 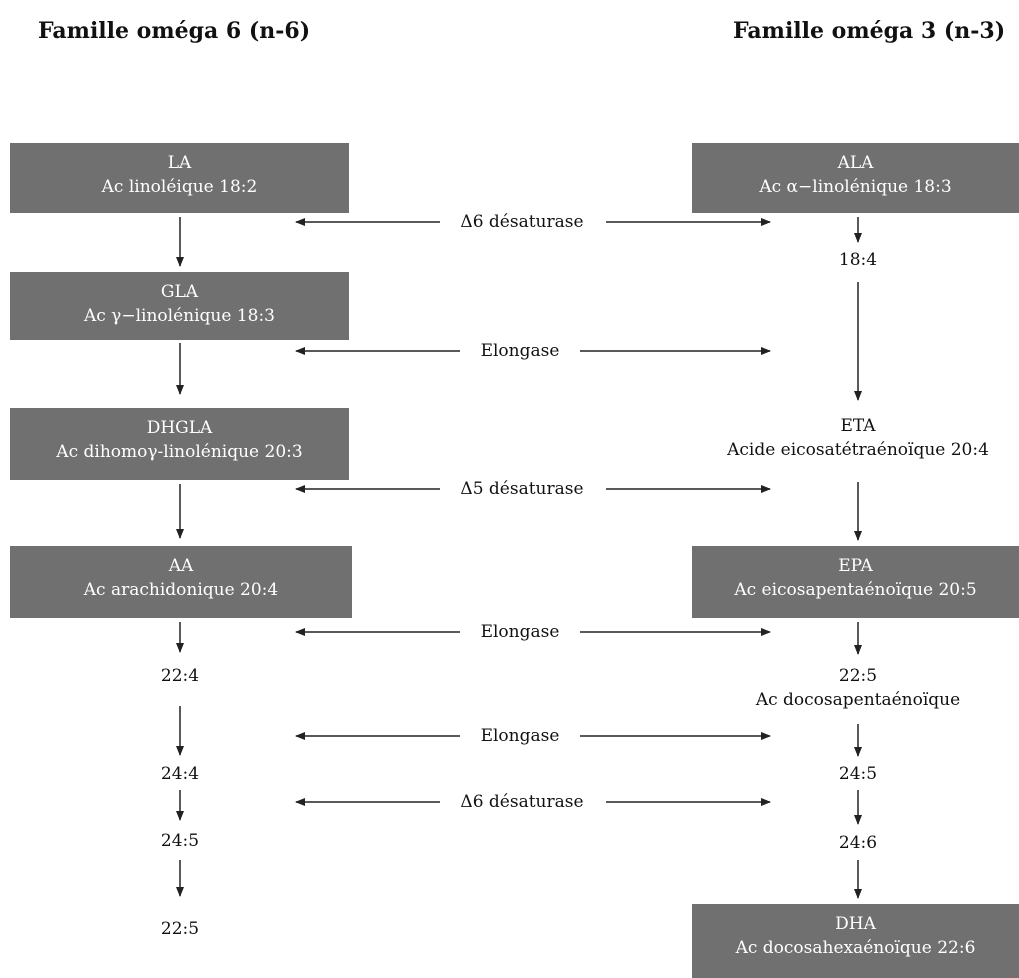 What do you see at coordinates (855, 948) in the screenshot?
I see `dha-name: Ac docosahexaénoïque 22:6` at bounding box center [855, 948].